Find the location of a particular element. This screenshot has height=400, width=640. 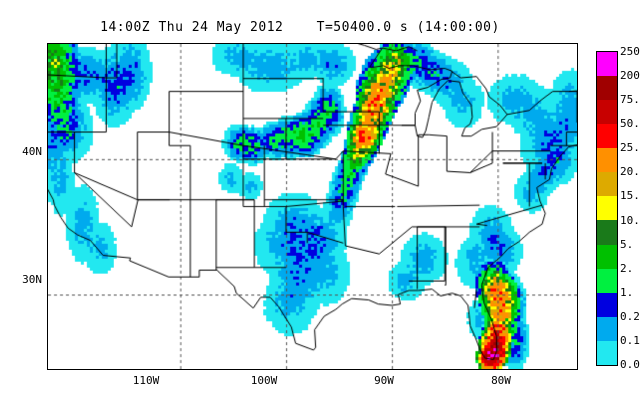

colorbar-tick-5.: 5. is located at coordinates (627, 244).